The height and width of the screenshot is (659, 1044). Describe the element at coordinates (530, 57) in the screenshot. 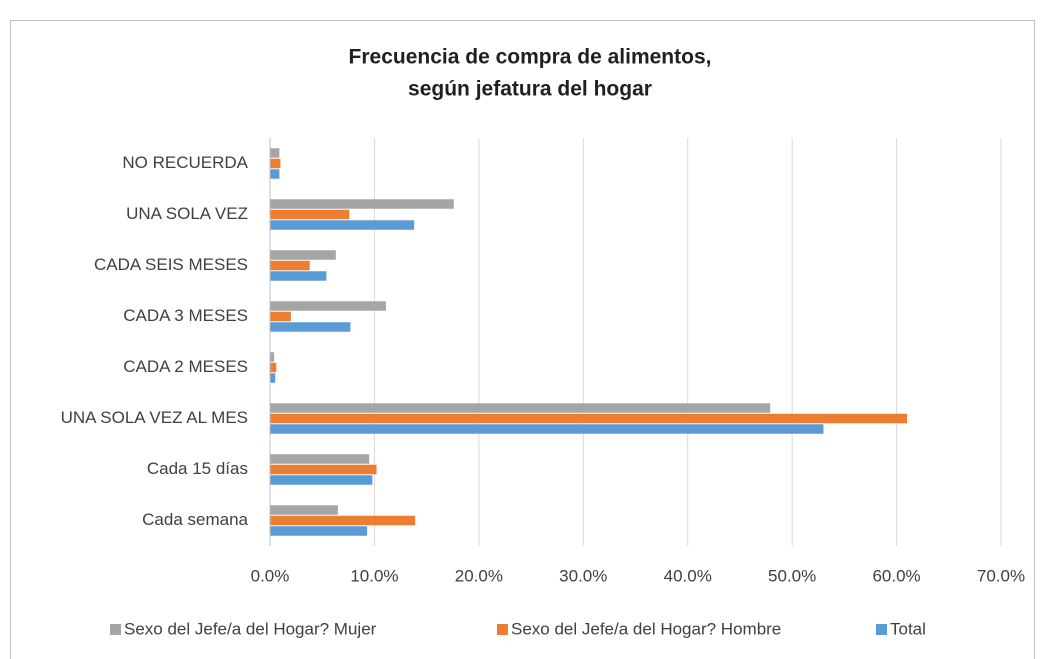

I see `chart-title: Frecuencia de compra de alimentos,` at that location.